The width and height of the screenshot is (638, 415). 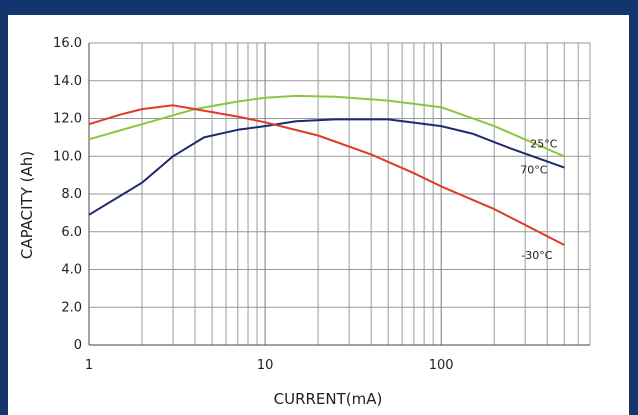 I want to click on y-tick-label: 4.0, so click(x=71, y=270).